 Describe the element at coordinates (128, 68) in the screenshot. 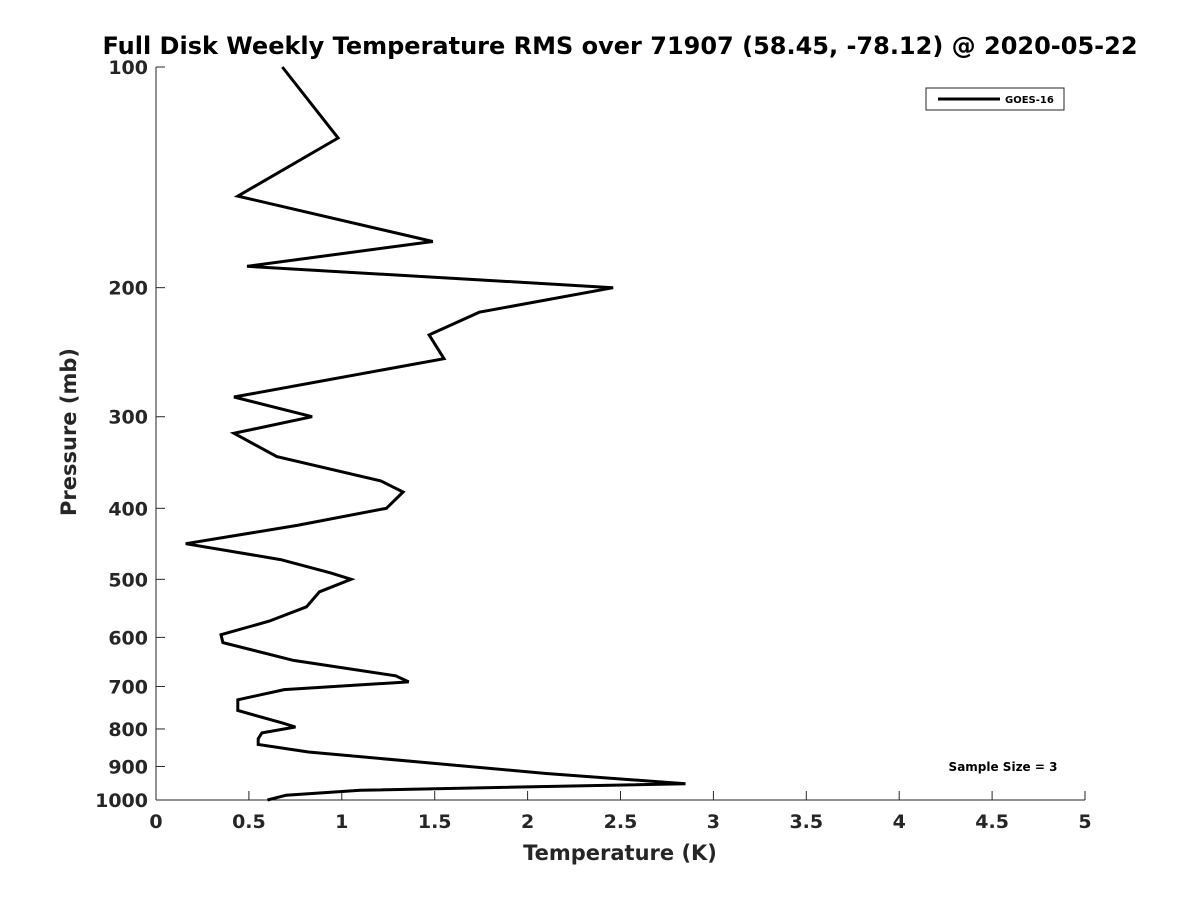

I see `y-tick-label: 100` at that location.